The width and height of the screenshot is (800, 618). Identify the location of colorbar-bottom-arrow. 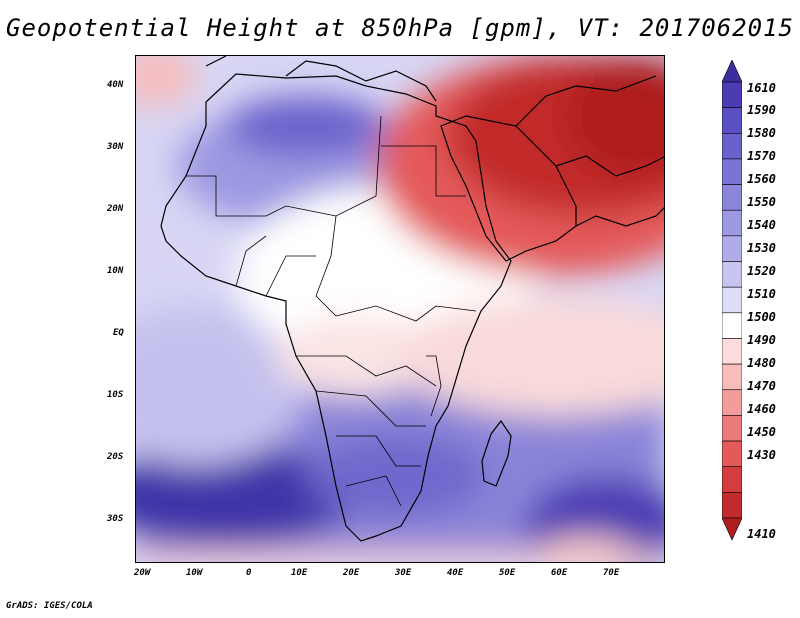
(732, 529).